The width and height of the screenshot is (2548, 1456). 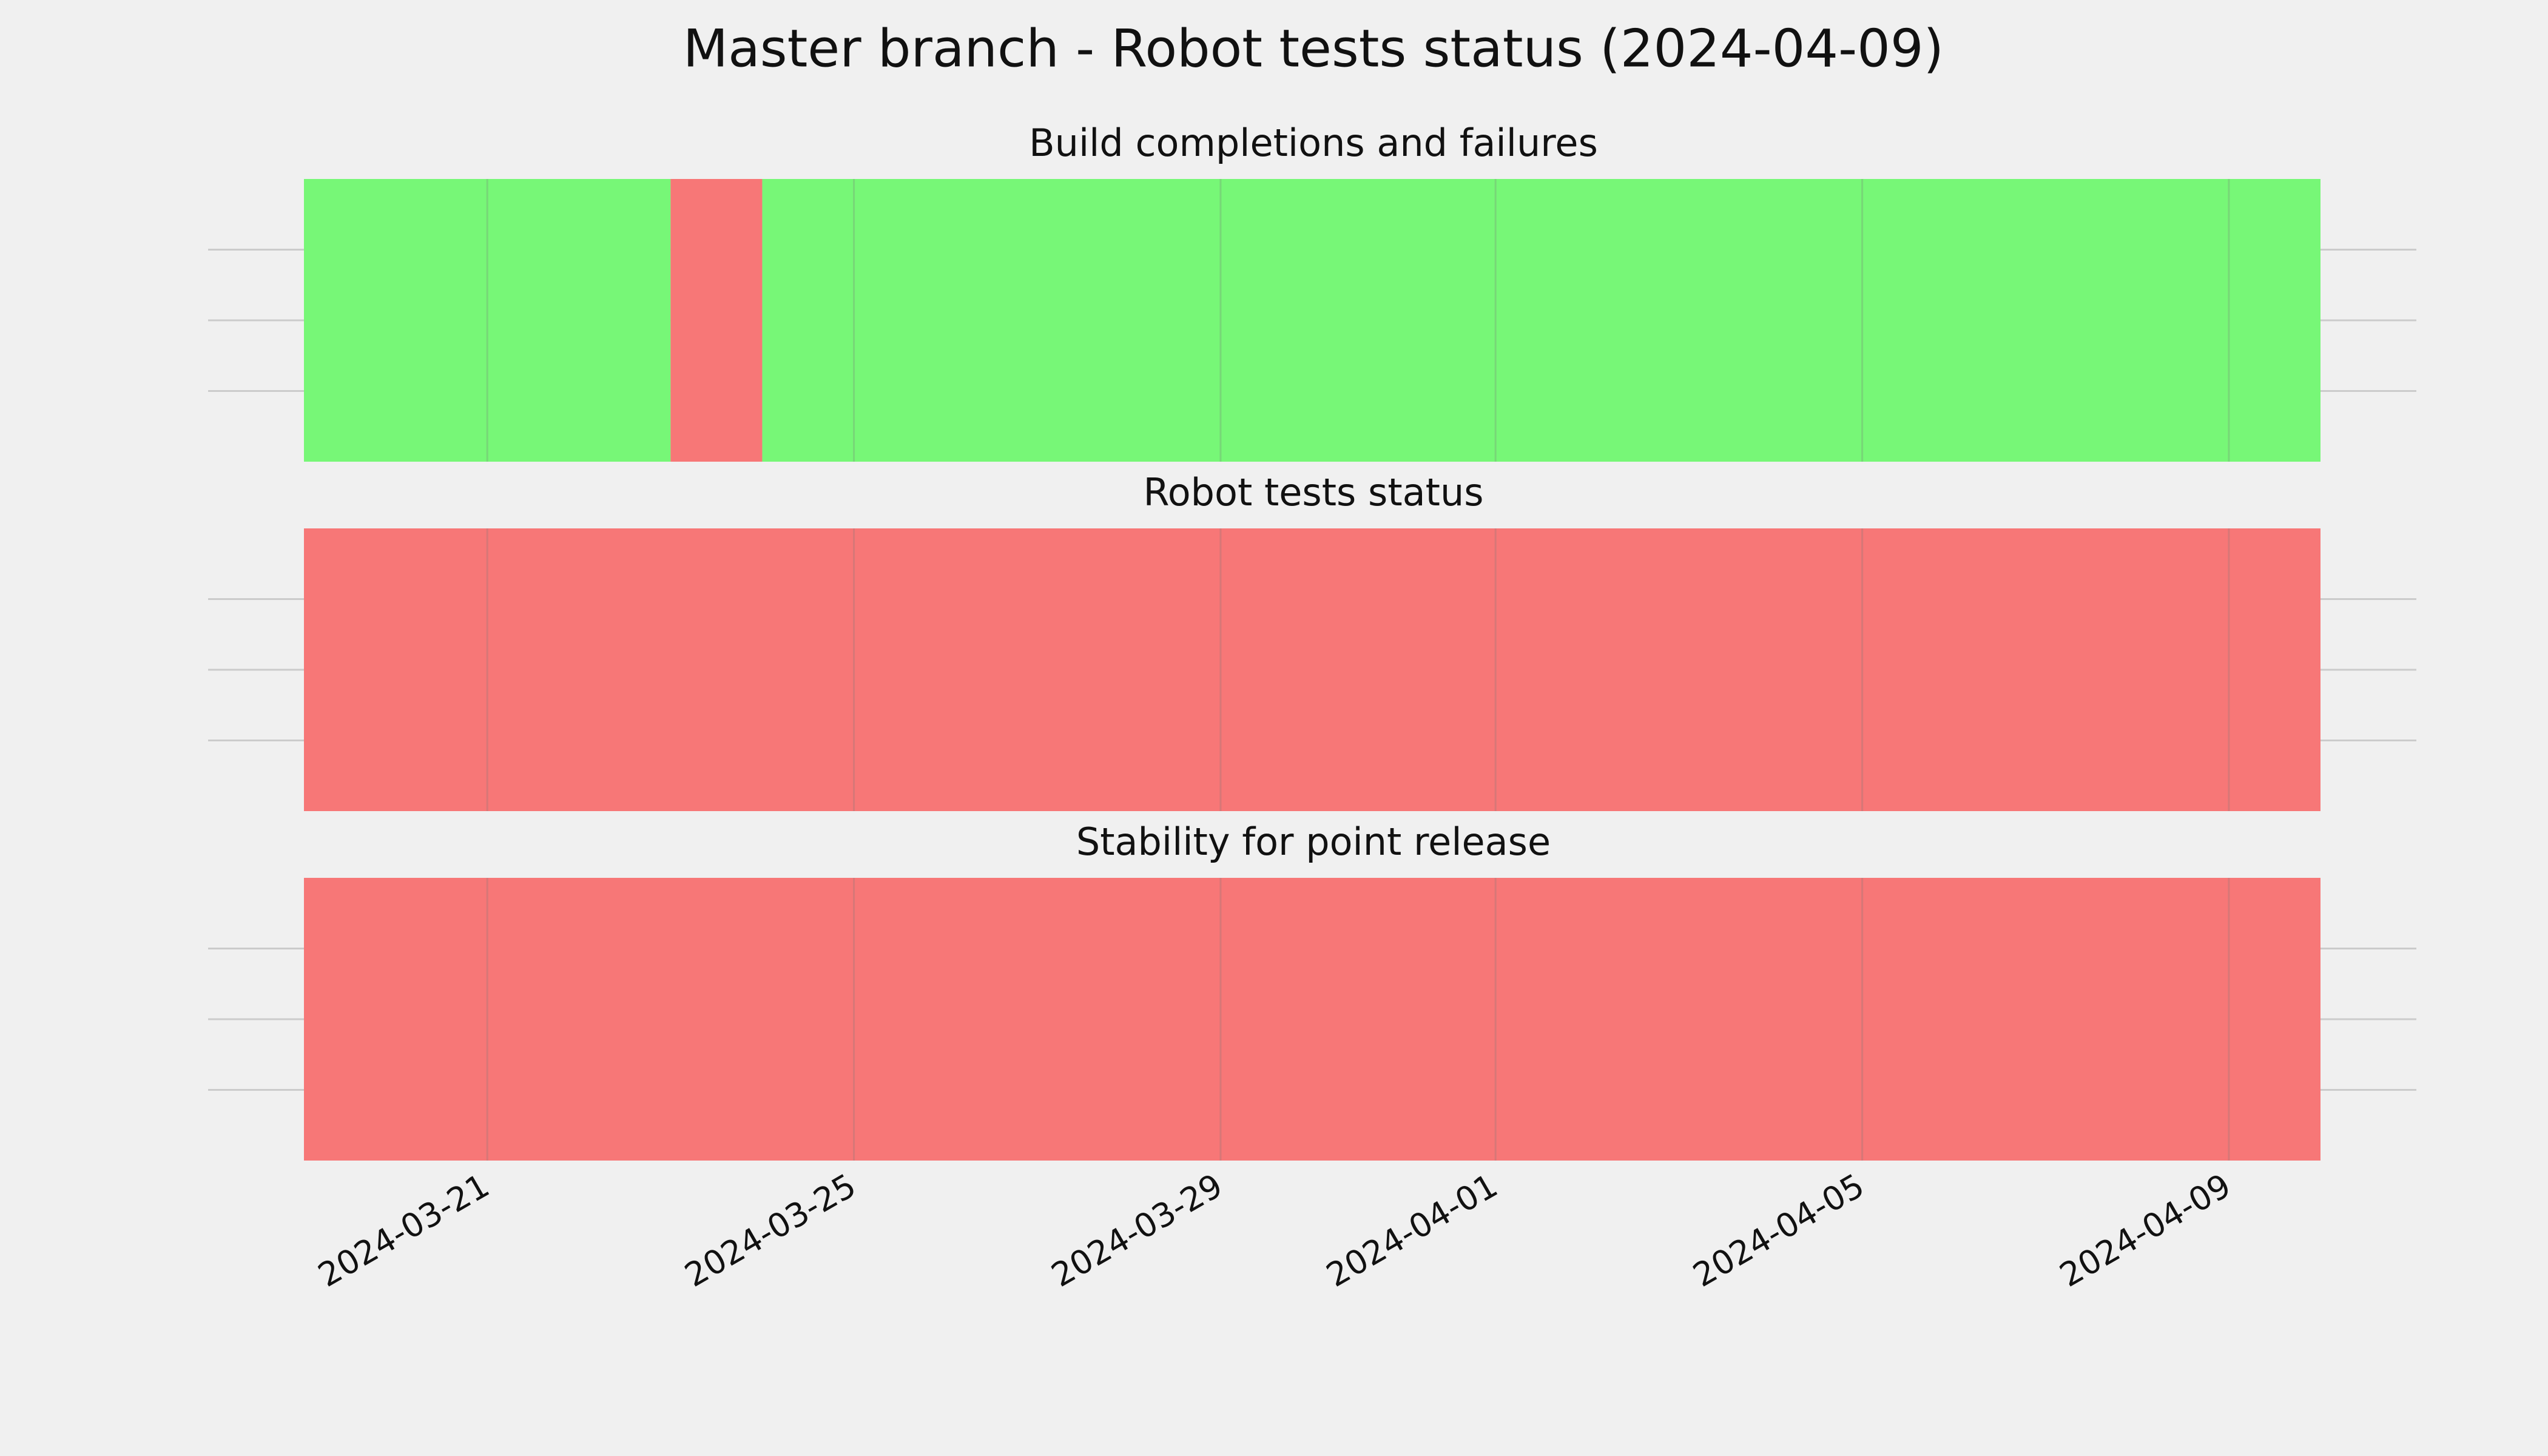 I want to click on panel-title: Robot tests status, so click(x=1313, y=492).